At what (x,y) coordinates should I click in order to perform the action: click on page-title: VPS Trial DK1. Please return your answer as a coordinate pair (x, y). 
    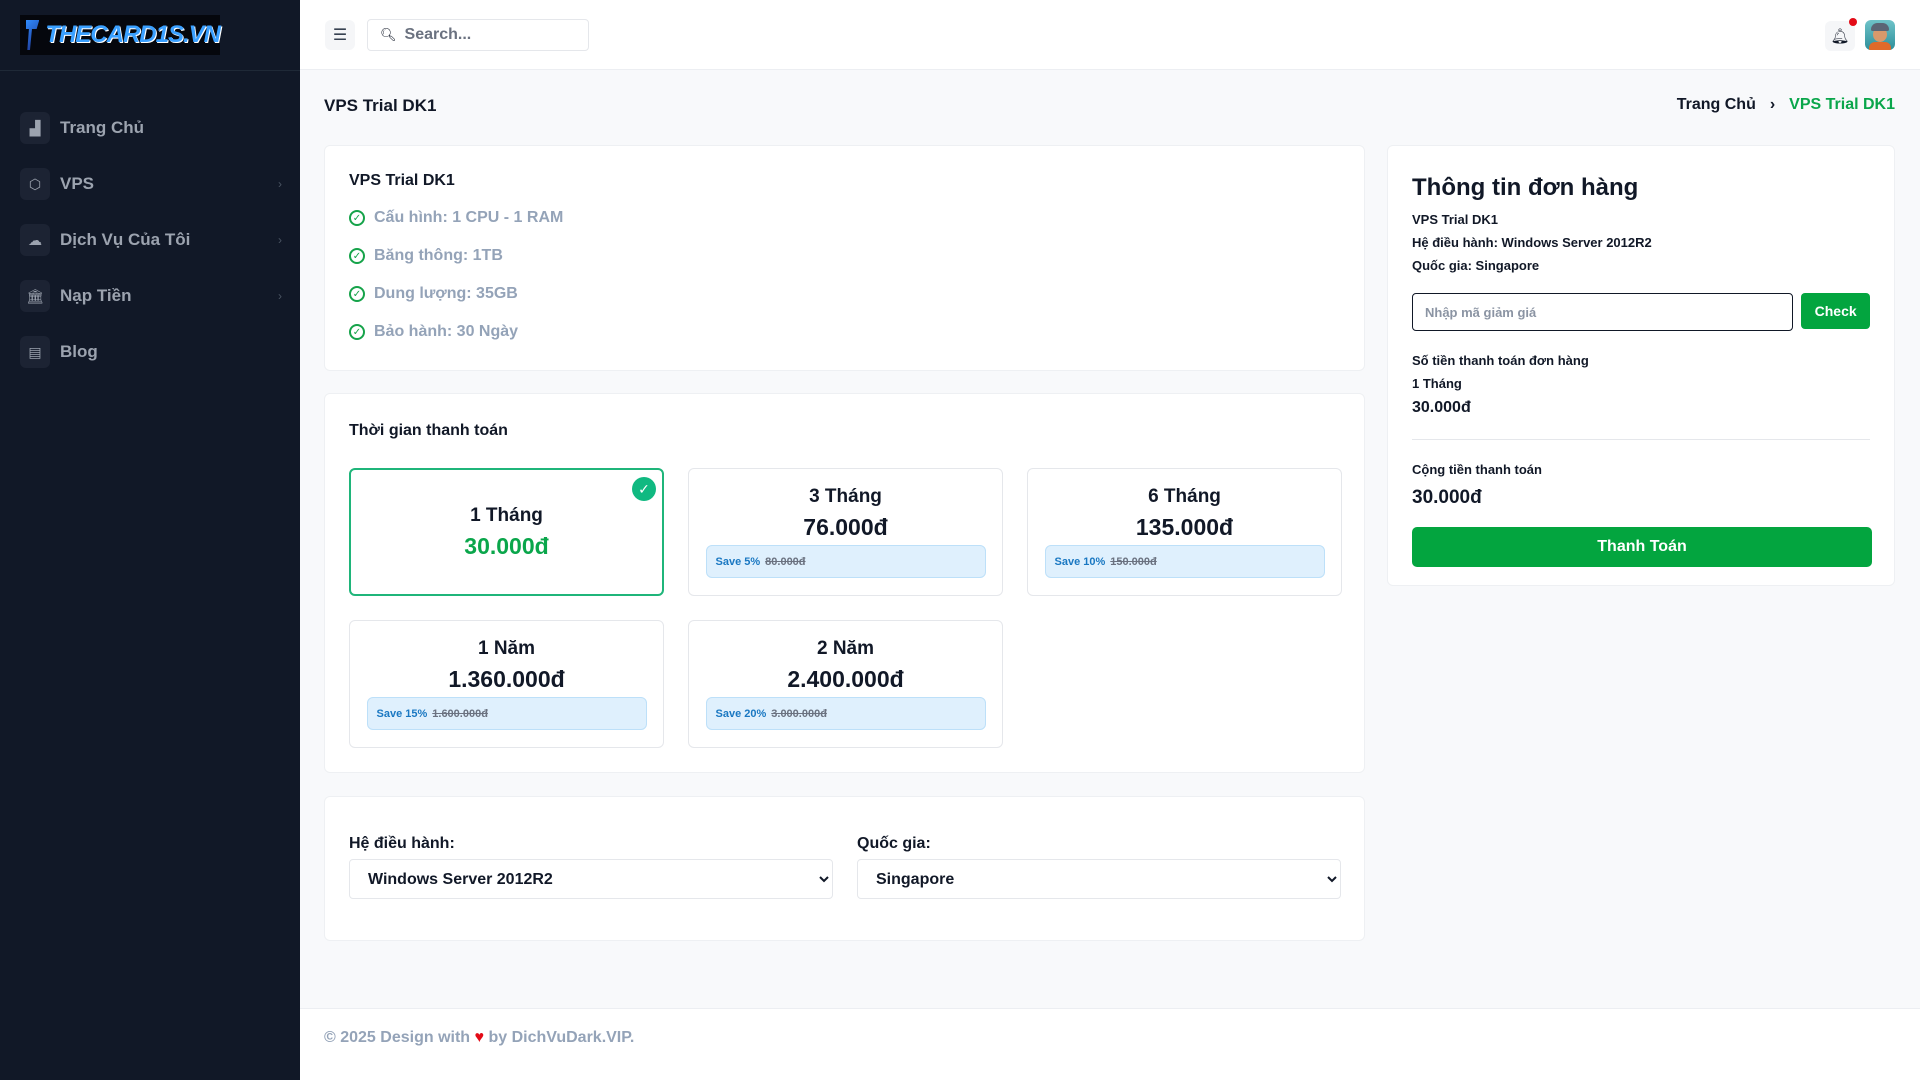
    Looking at the image, I should click on (380, 105).